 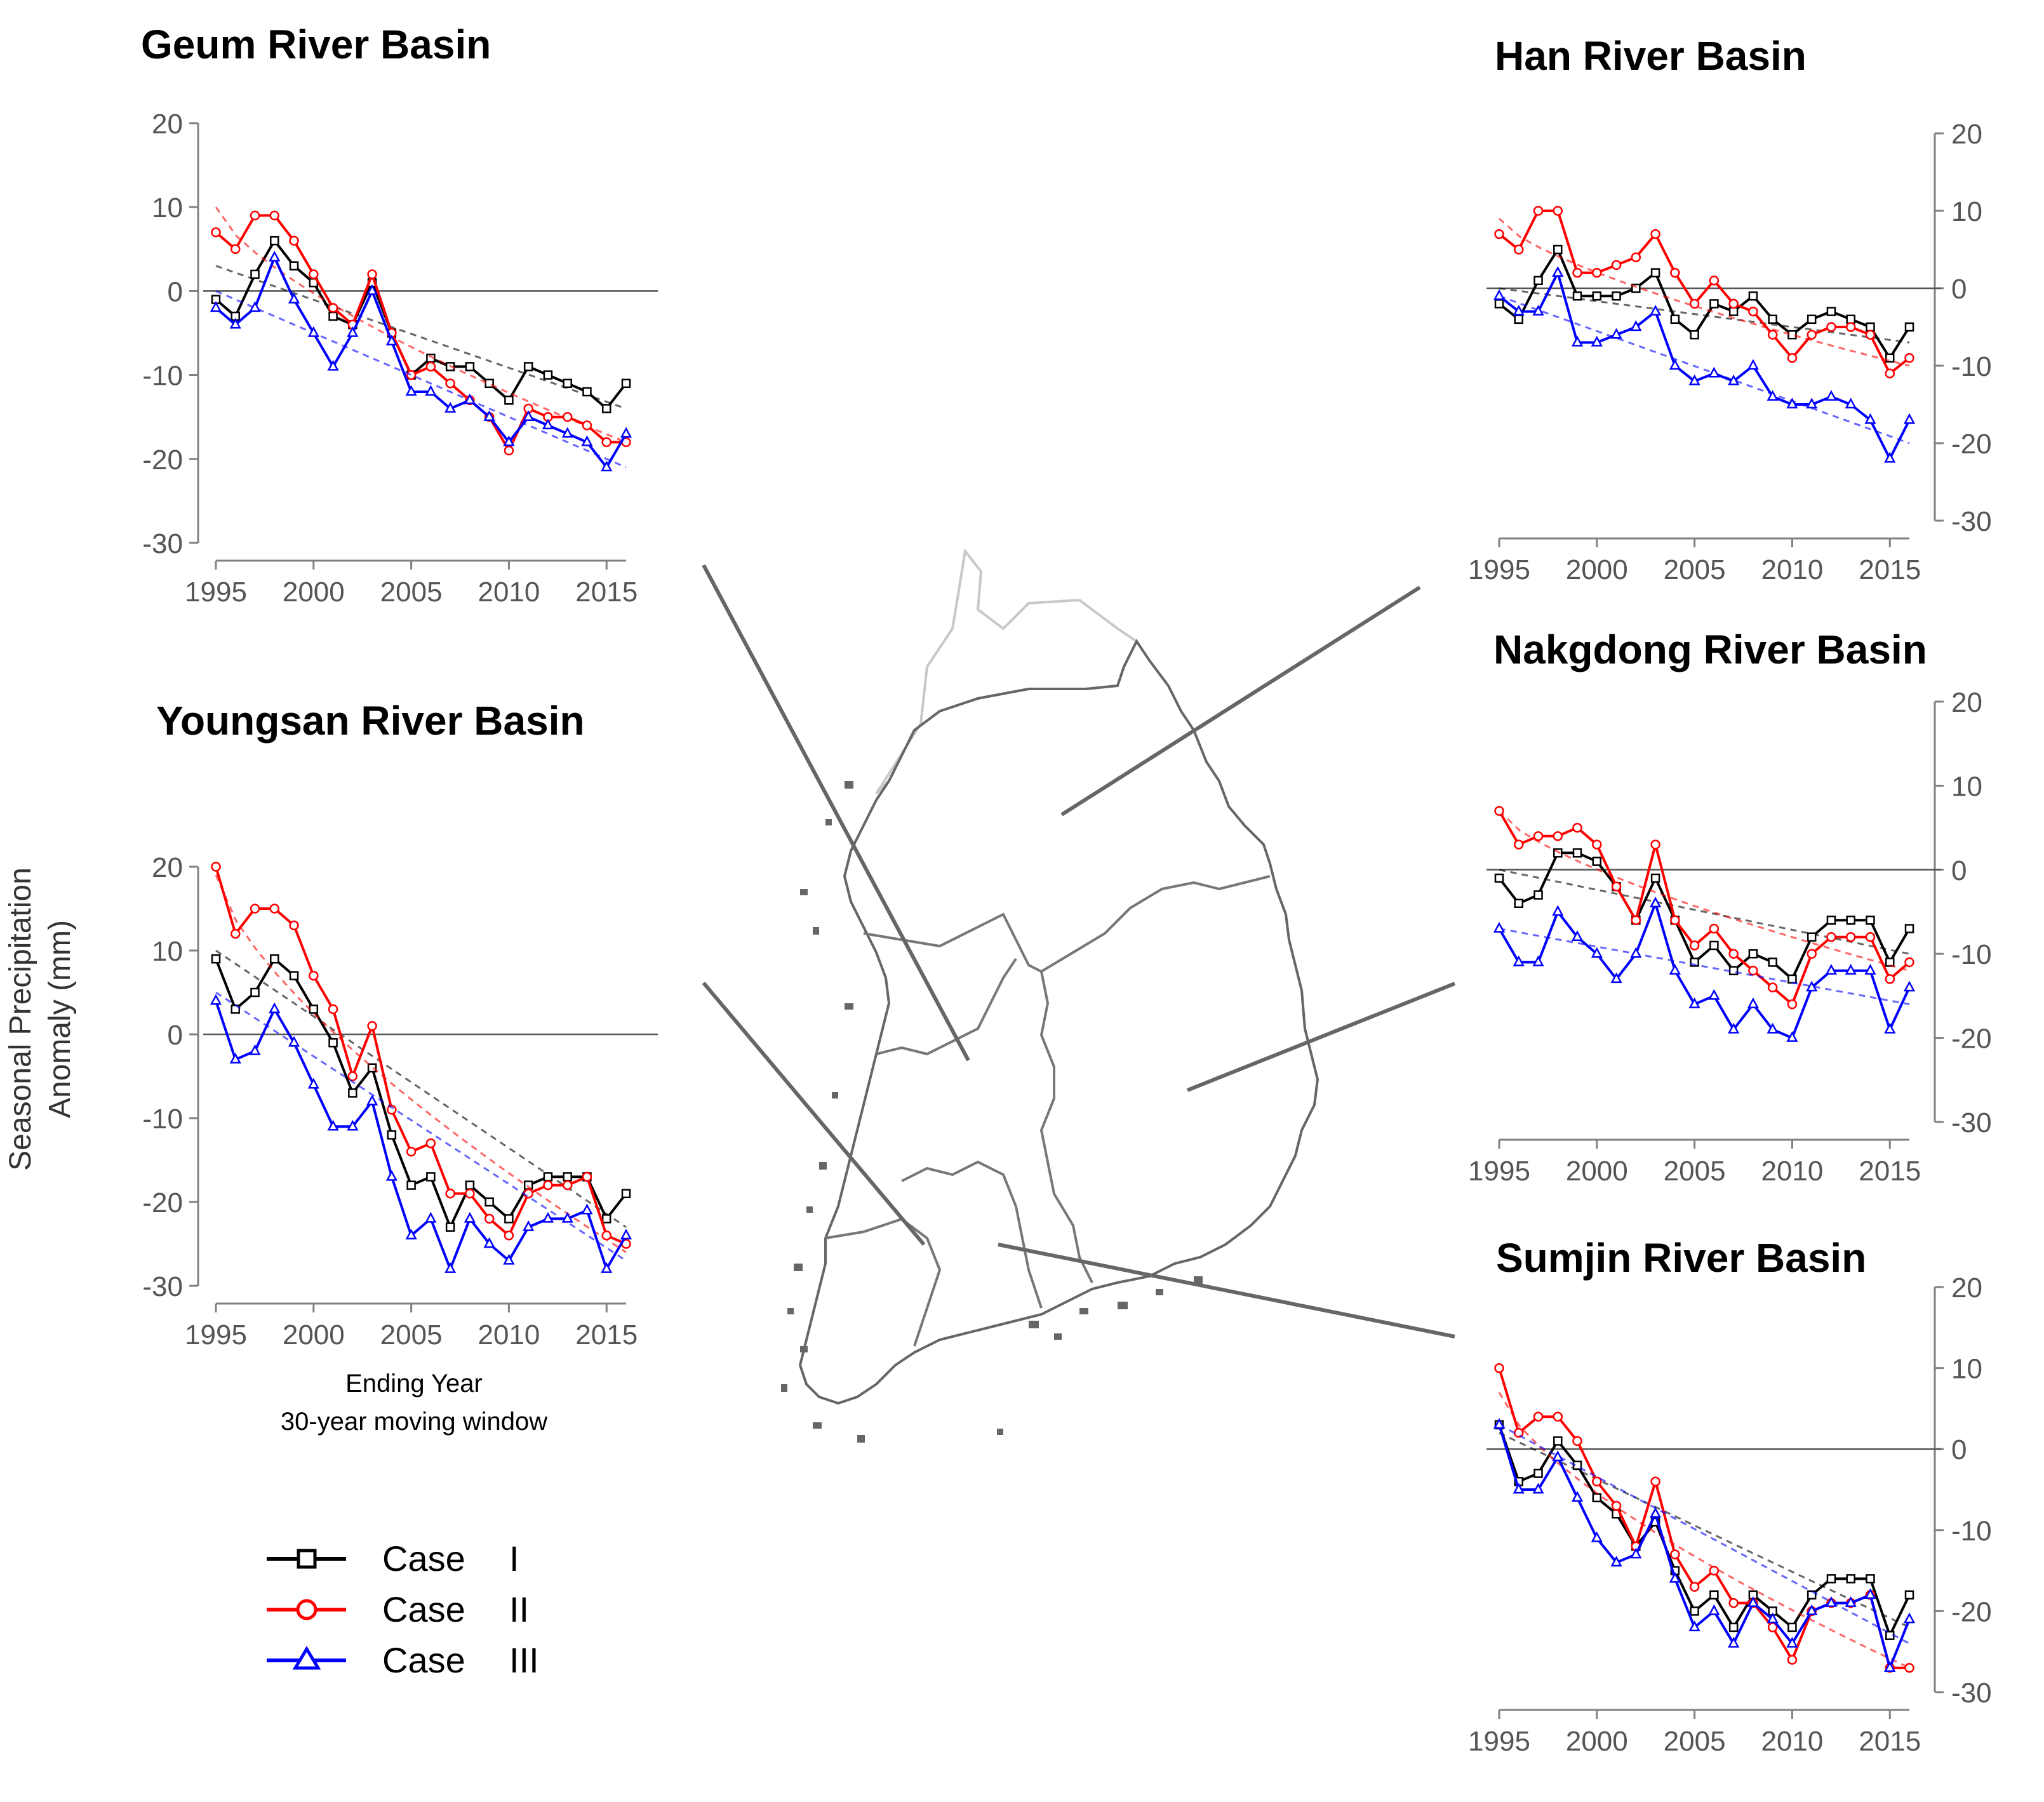 I want to click on chart-title: Sumjin River Basin, so click(x=1681, y=1258).